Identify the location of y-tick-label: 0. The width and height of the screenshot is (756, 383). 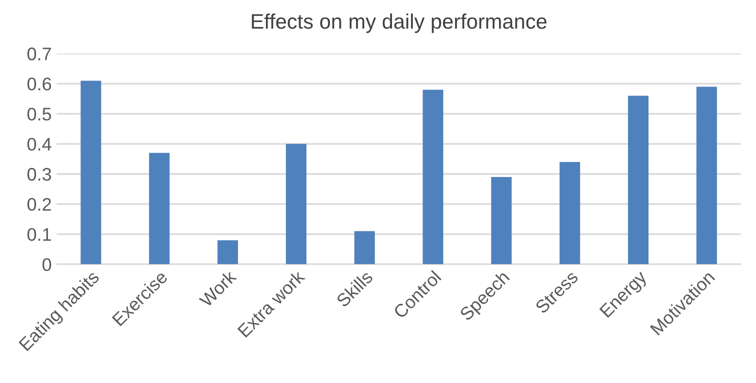
(47, 264).